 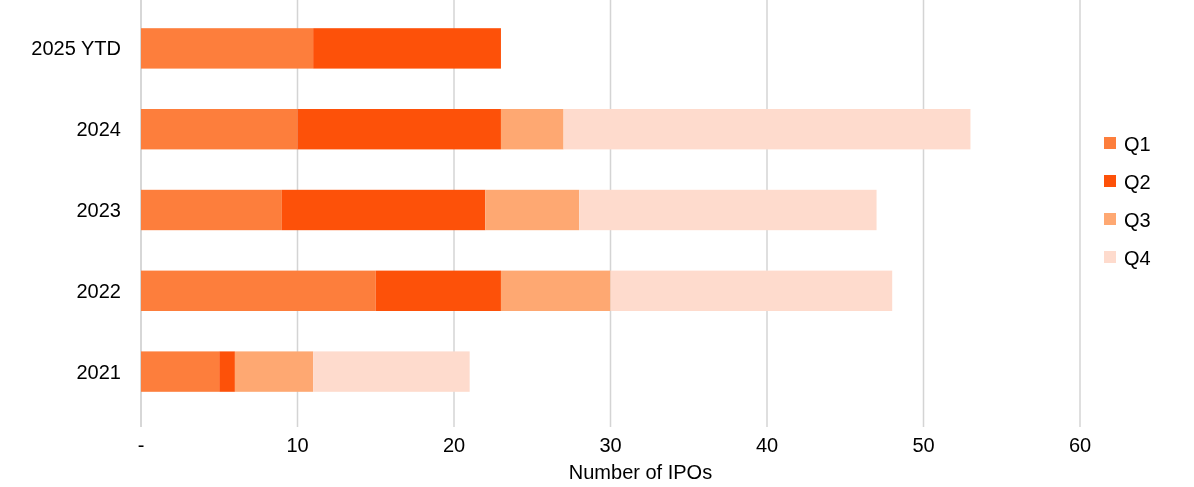 What do you see at coordinates (1137, 258) in the screenshot?
I see `legend-label: Q4` at bounding box center [1137, 258].